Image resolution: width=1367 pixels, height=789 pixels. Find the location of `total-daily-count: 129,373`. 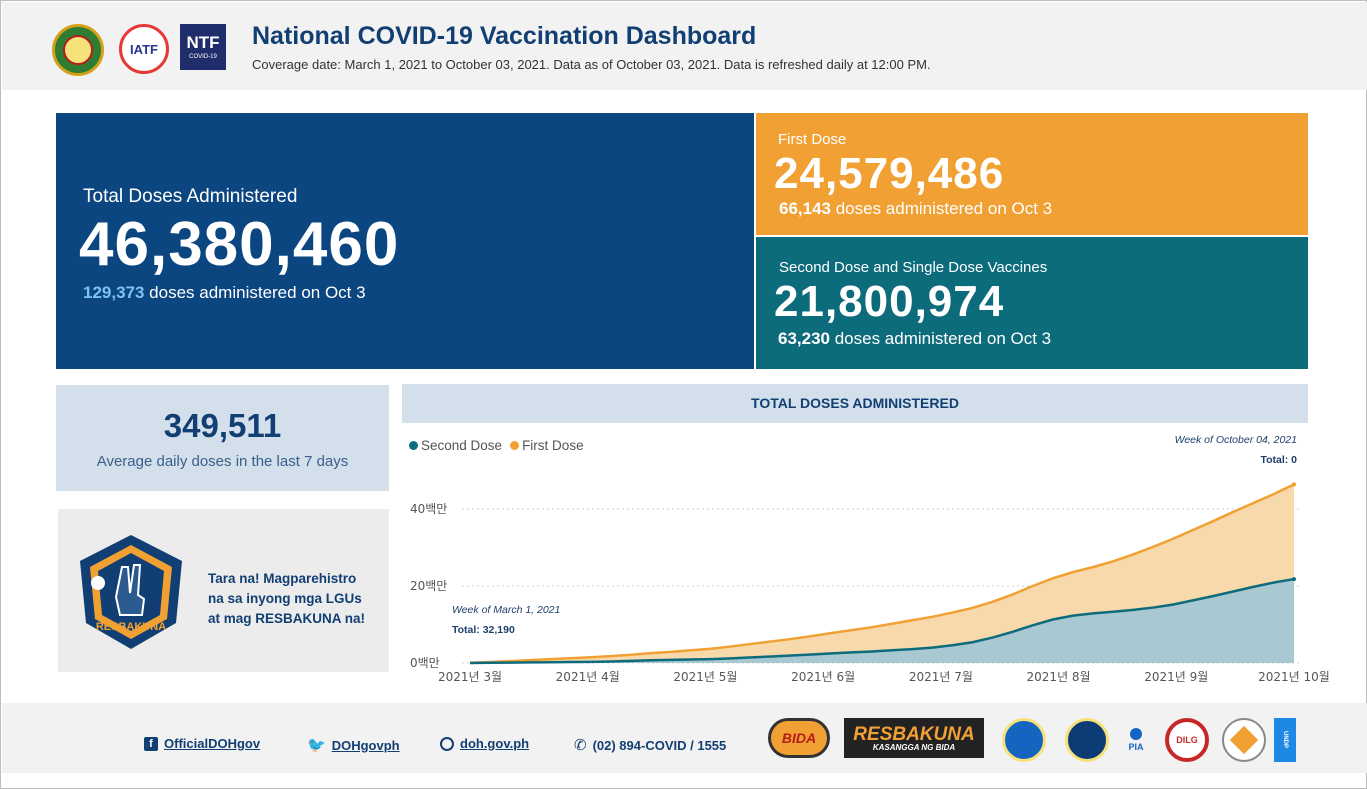

total-daily-count: 129,373 is located at coordinates (114, 292).